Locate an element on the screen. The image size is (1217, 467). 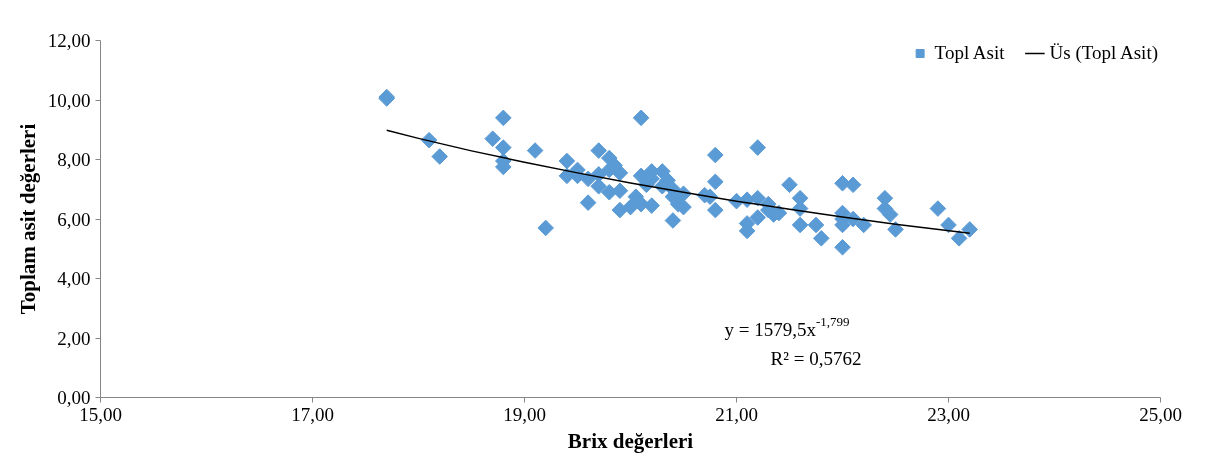
y-tick-label: 6,00 is located at coordinates (74, 219).